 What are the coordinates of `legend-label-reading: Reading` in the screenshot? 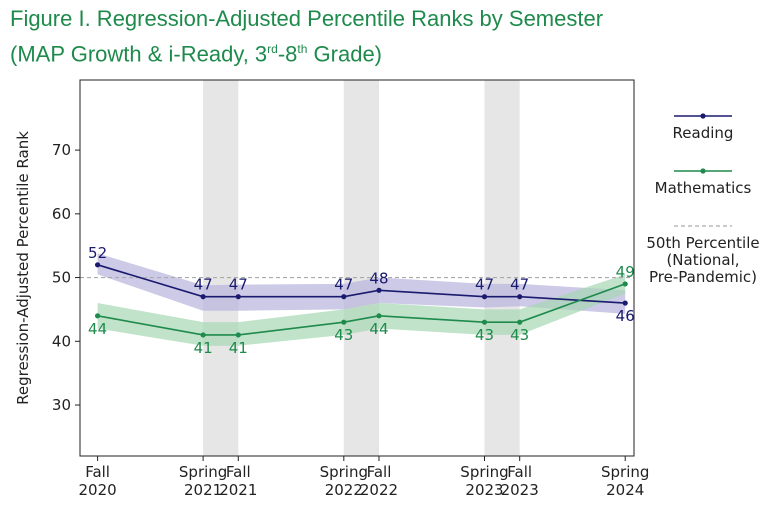 It's located at (703, 133).